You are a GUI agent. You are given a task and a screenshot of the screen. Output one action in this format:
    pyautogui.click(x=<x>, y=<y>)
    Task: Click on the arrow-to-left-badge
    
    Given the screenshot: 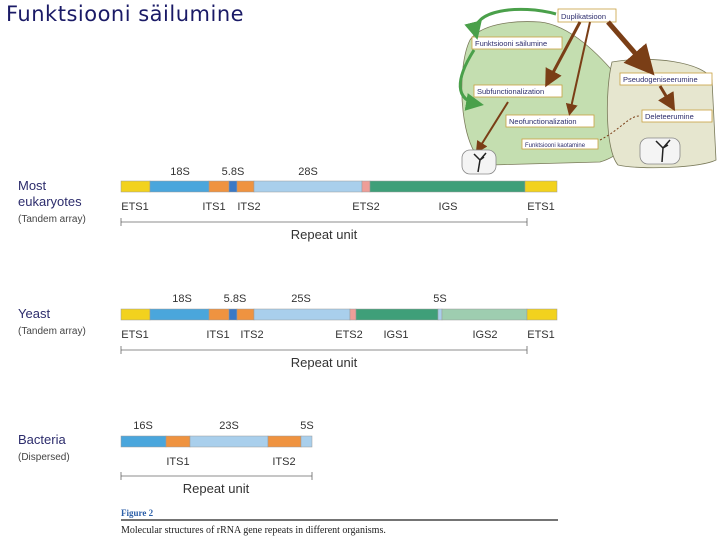 What is the action you would take?
    pyautogui.click(x=492, y=127)
    